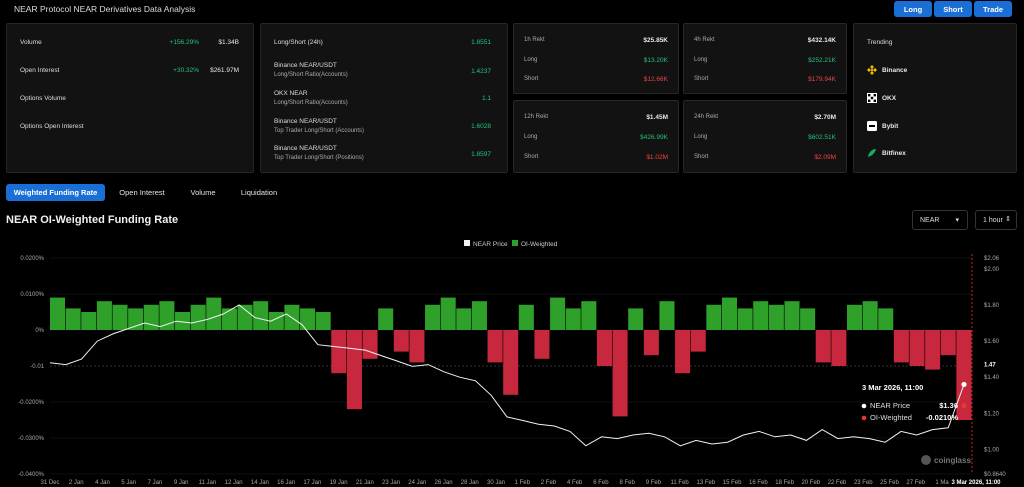  I want to click on ratio-value: 1.6028, so click(481, 126).